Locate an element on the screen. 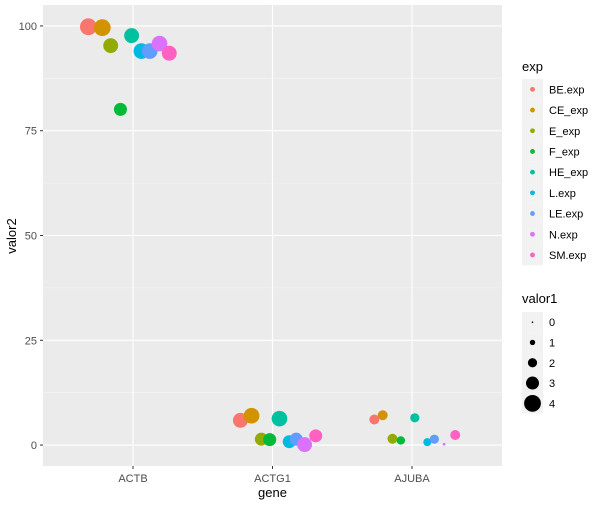  y-tick-label: 75 is located at coordinates (31, 132).